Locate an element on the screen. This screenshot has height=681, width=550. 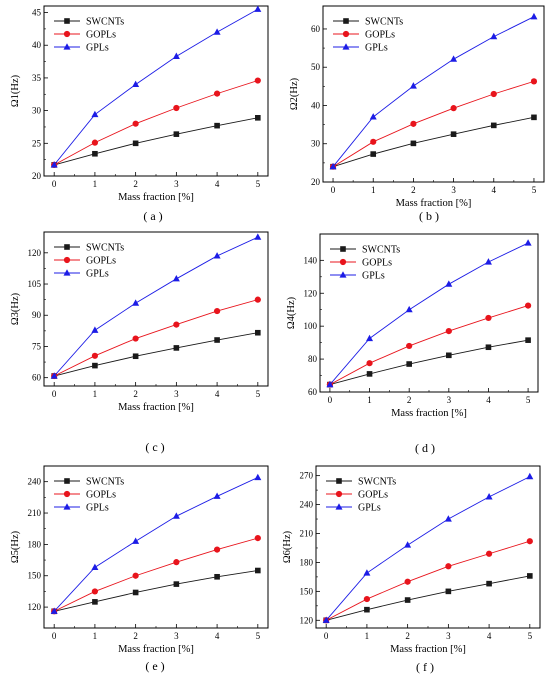
y-tick-label: 120 is located at coordinates (307, 620).